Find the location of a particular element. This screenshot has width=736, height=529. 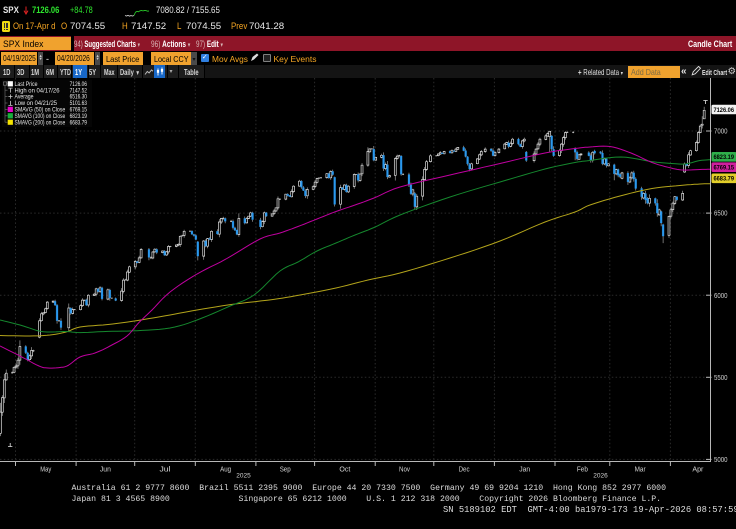

svg-text: Jul is located at coordinates (166, 470).